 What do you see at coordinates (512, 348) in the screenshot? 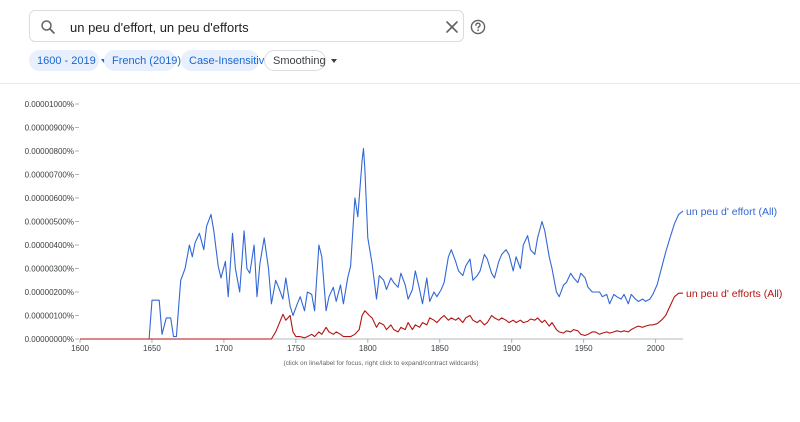
I see `x-tick-label: 1900` at bounding box center [512, 348].